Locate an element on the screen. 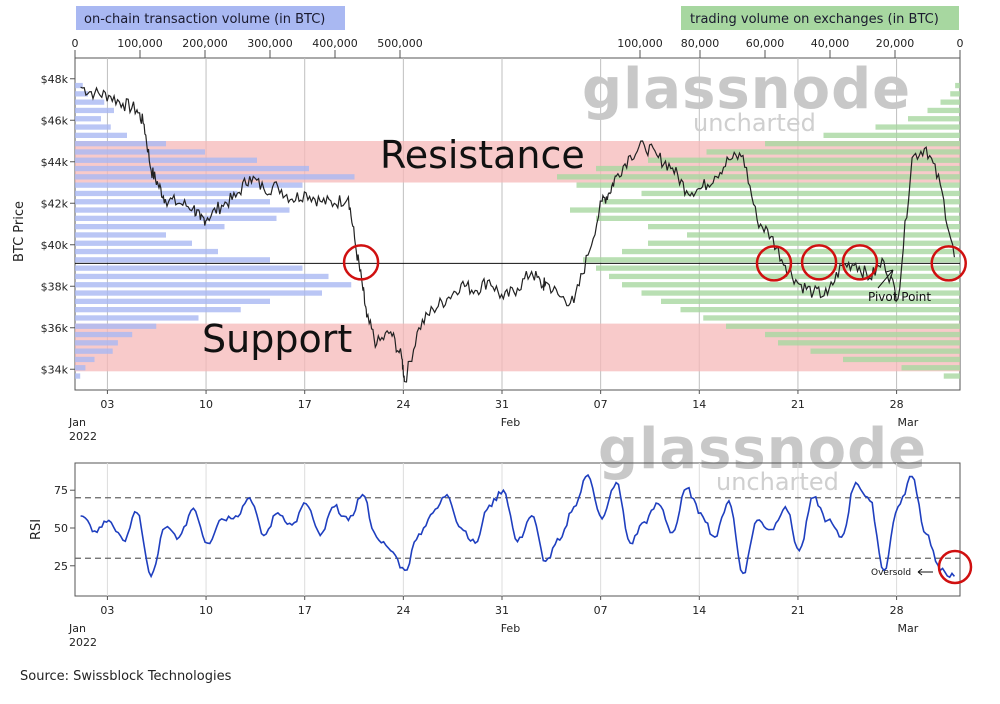 This screenshot has height=704, width=1000. rsi-x-tick-label: 21 is located at coordinates (798, 610).